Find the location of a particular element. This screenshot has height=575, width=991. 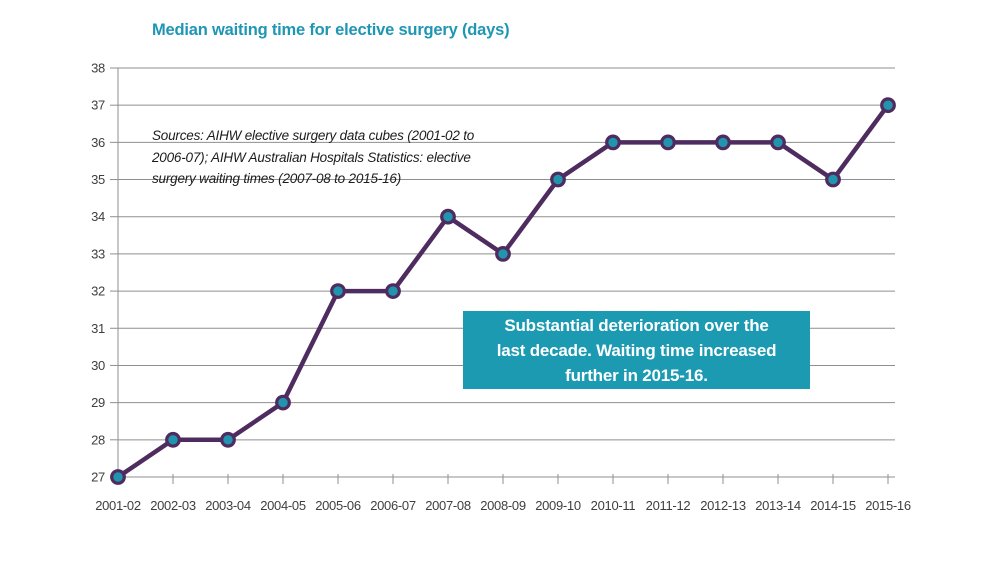

x-tick-label: 2003-04 is located at coordinates (228, 505).